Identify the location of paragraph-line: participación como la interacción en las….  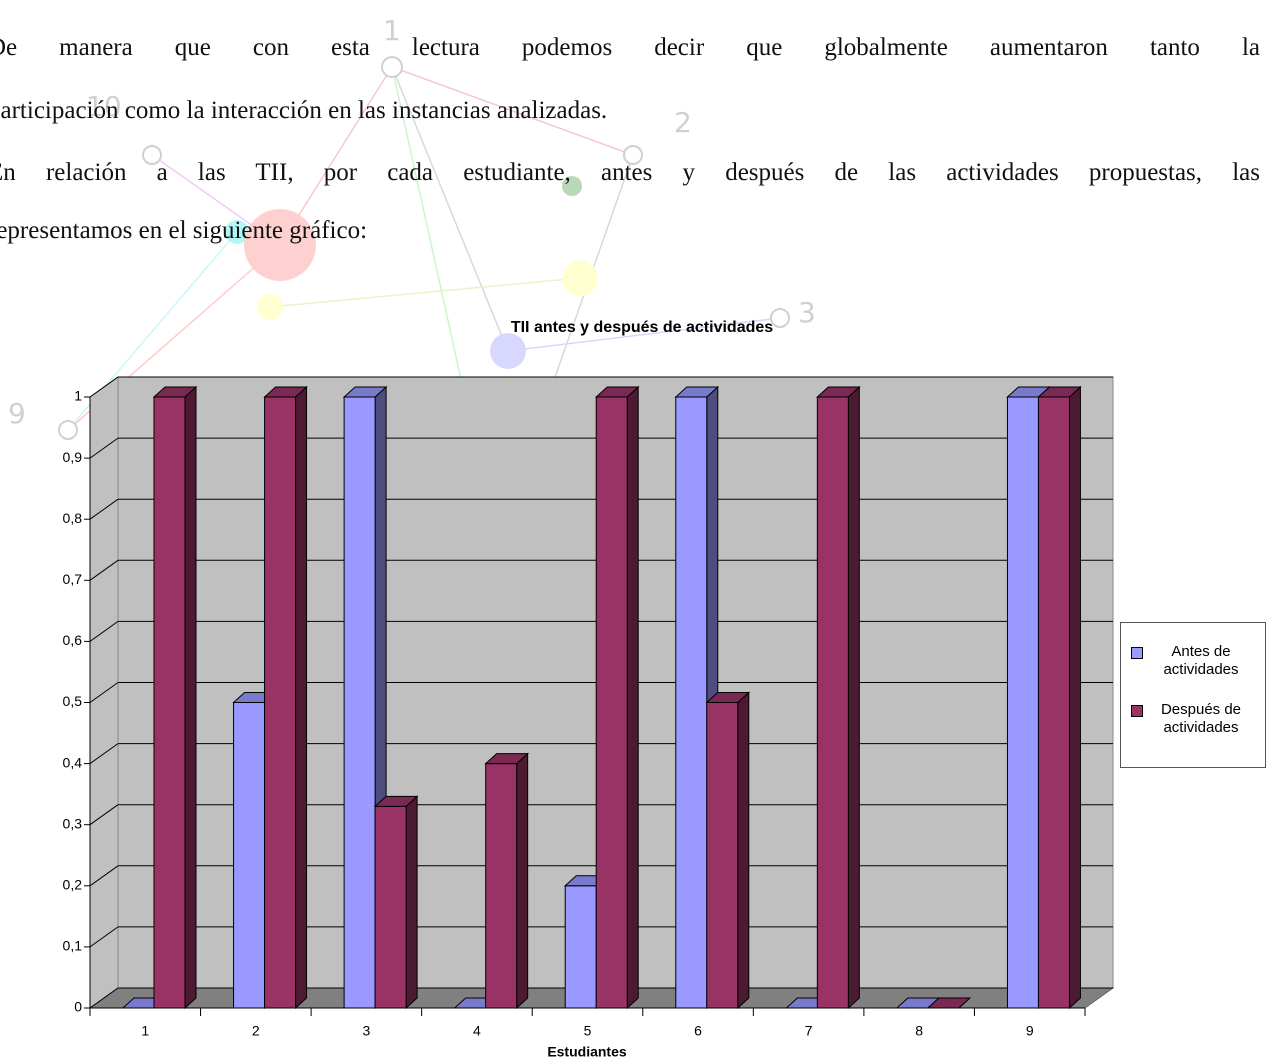
(304, 110).